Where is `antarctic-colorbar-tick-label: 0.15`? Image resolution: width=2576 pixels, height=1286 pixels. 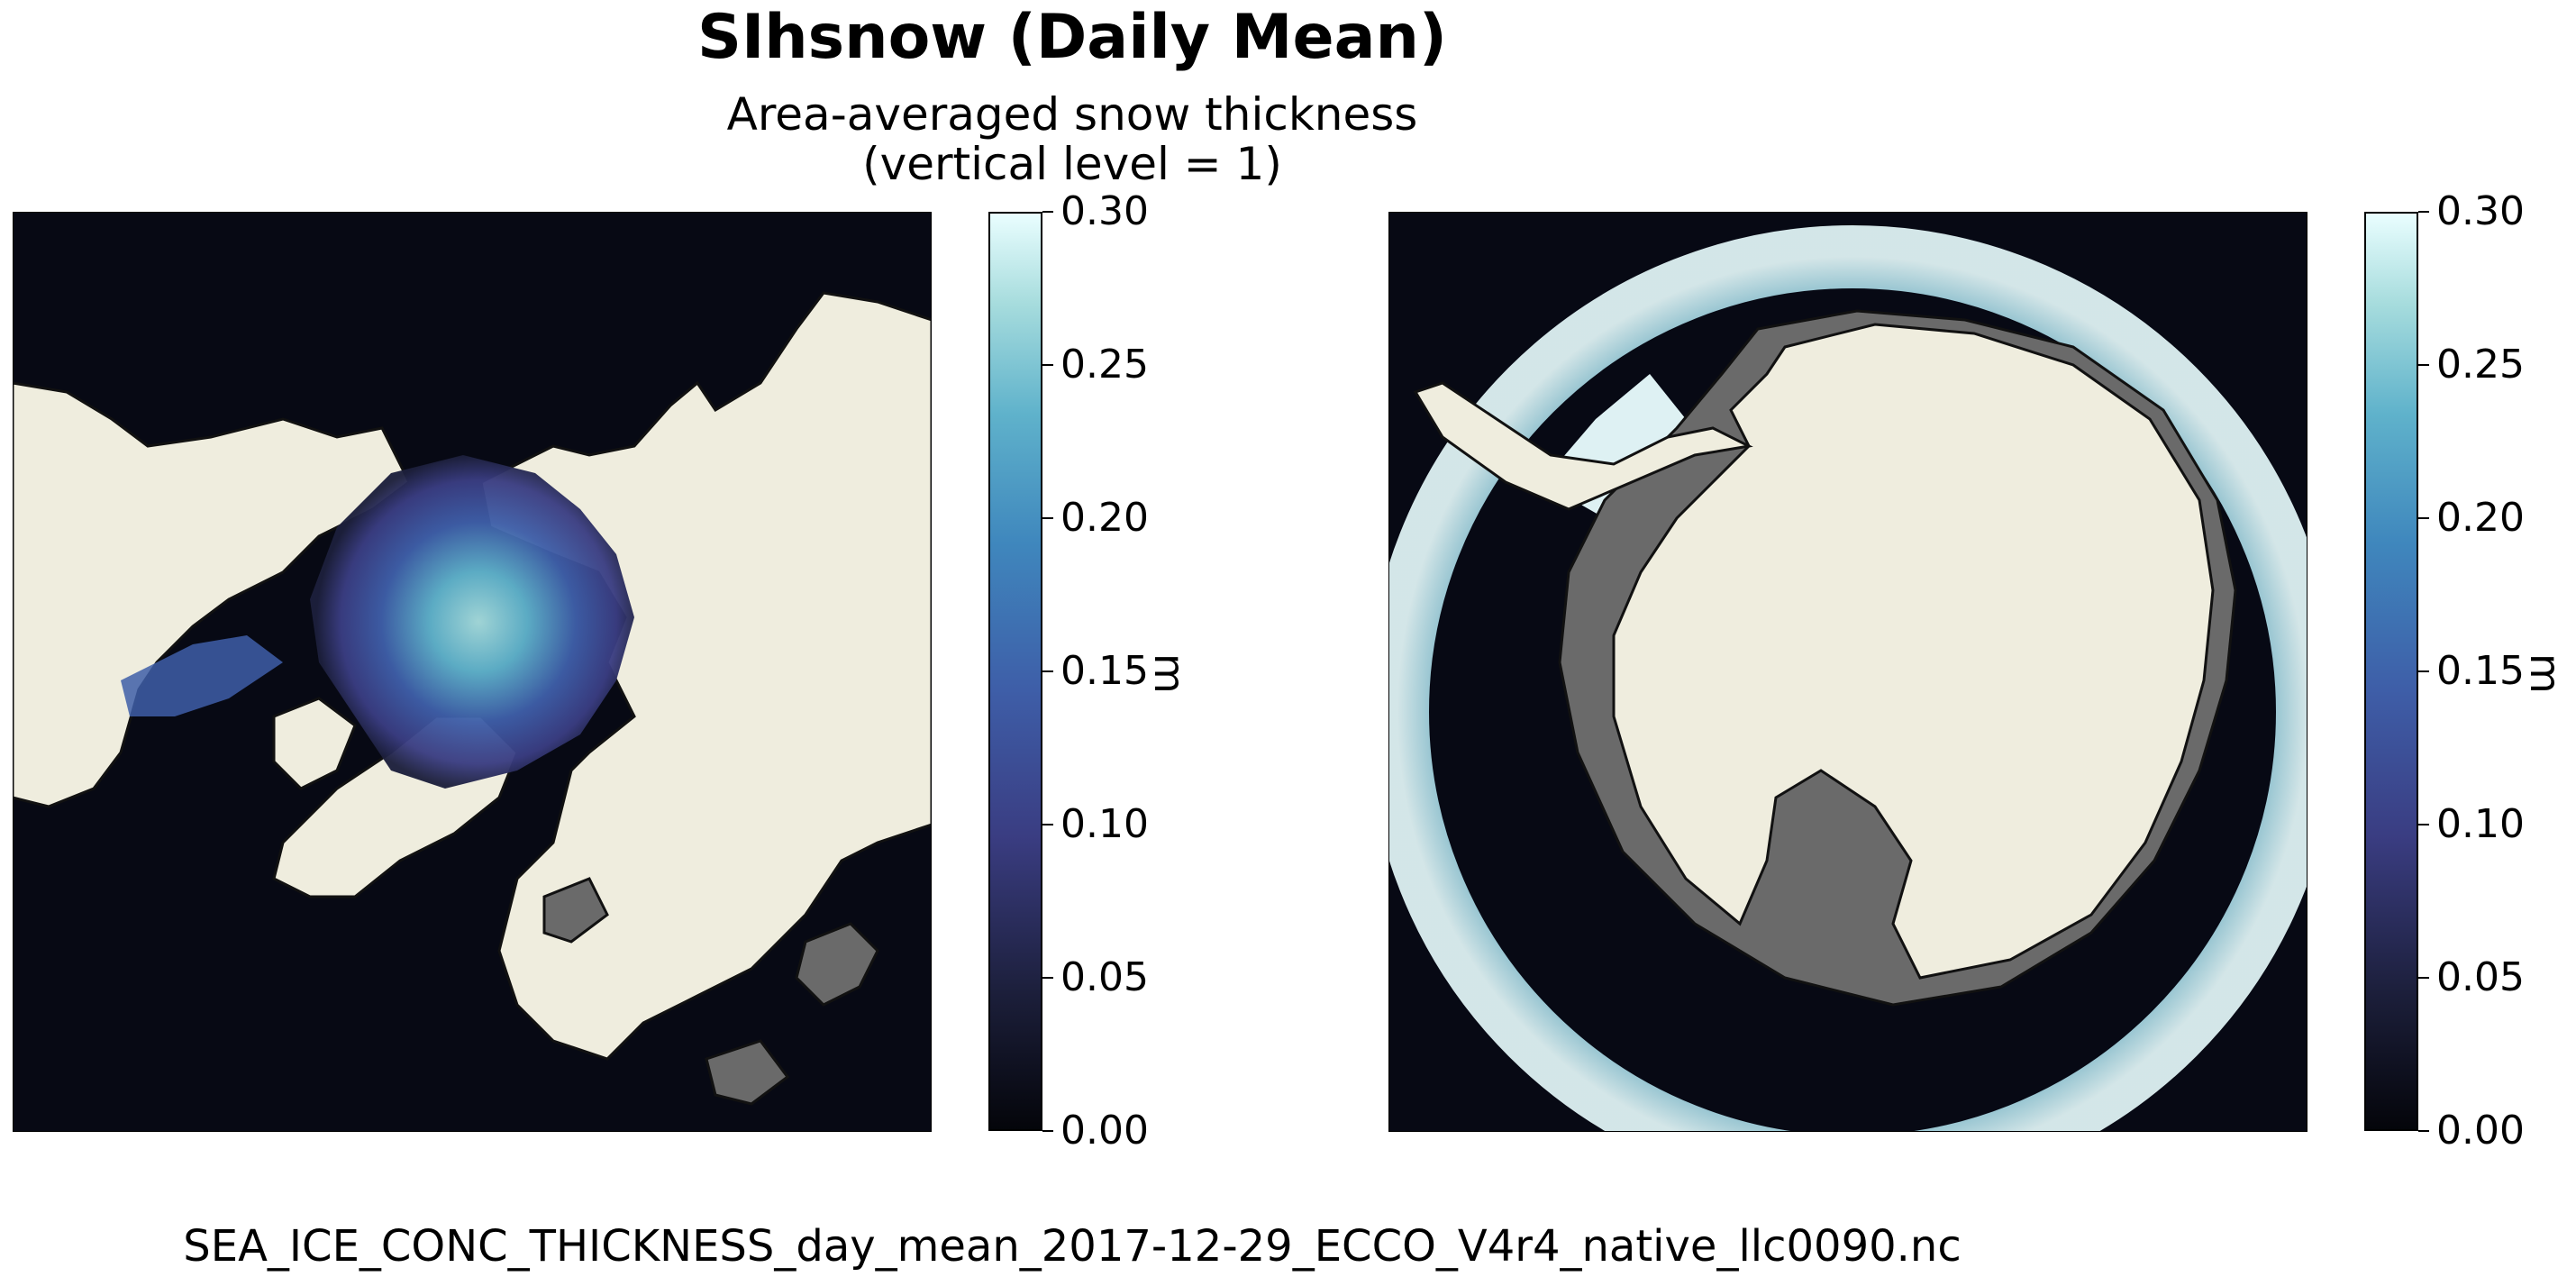 antarctic-colorbar-tick-label: 0.15 is located at coordinates (2480, 671).